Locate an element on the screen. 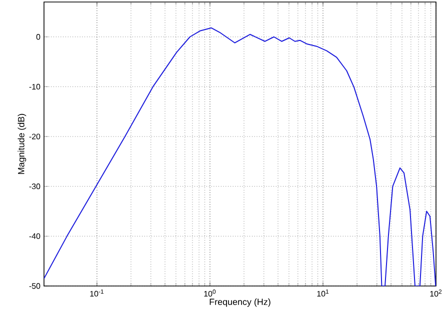  y-axis-title: Magnitude (dB) is located at coordinates (22, 144).